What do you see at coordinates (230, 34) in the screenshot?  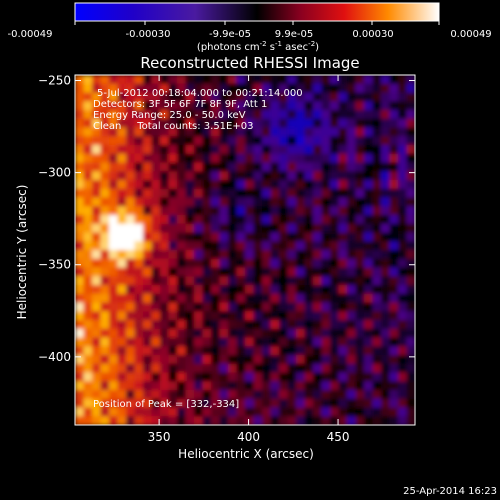 I see `colorbar-tick-label: -9.9e-05` at bounding box center [230, 34].